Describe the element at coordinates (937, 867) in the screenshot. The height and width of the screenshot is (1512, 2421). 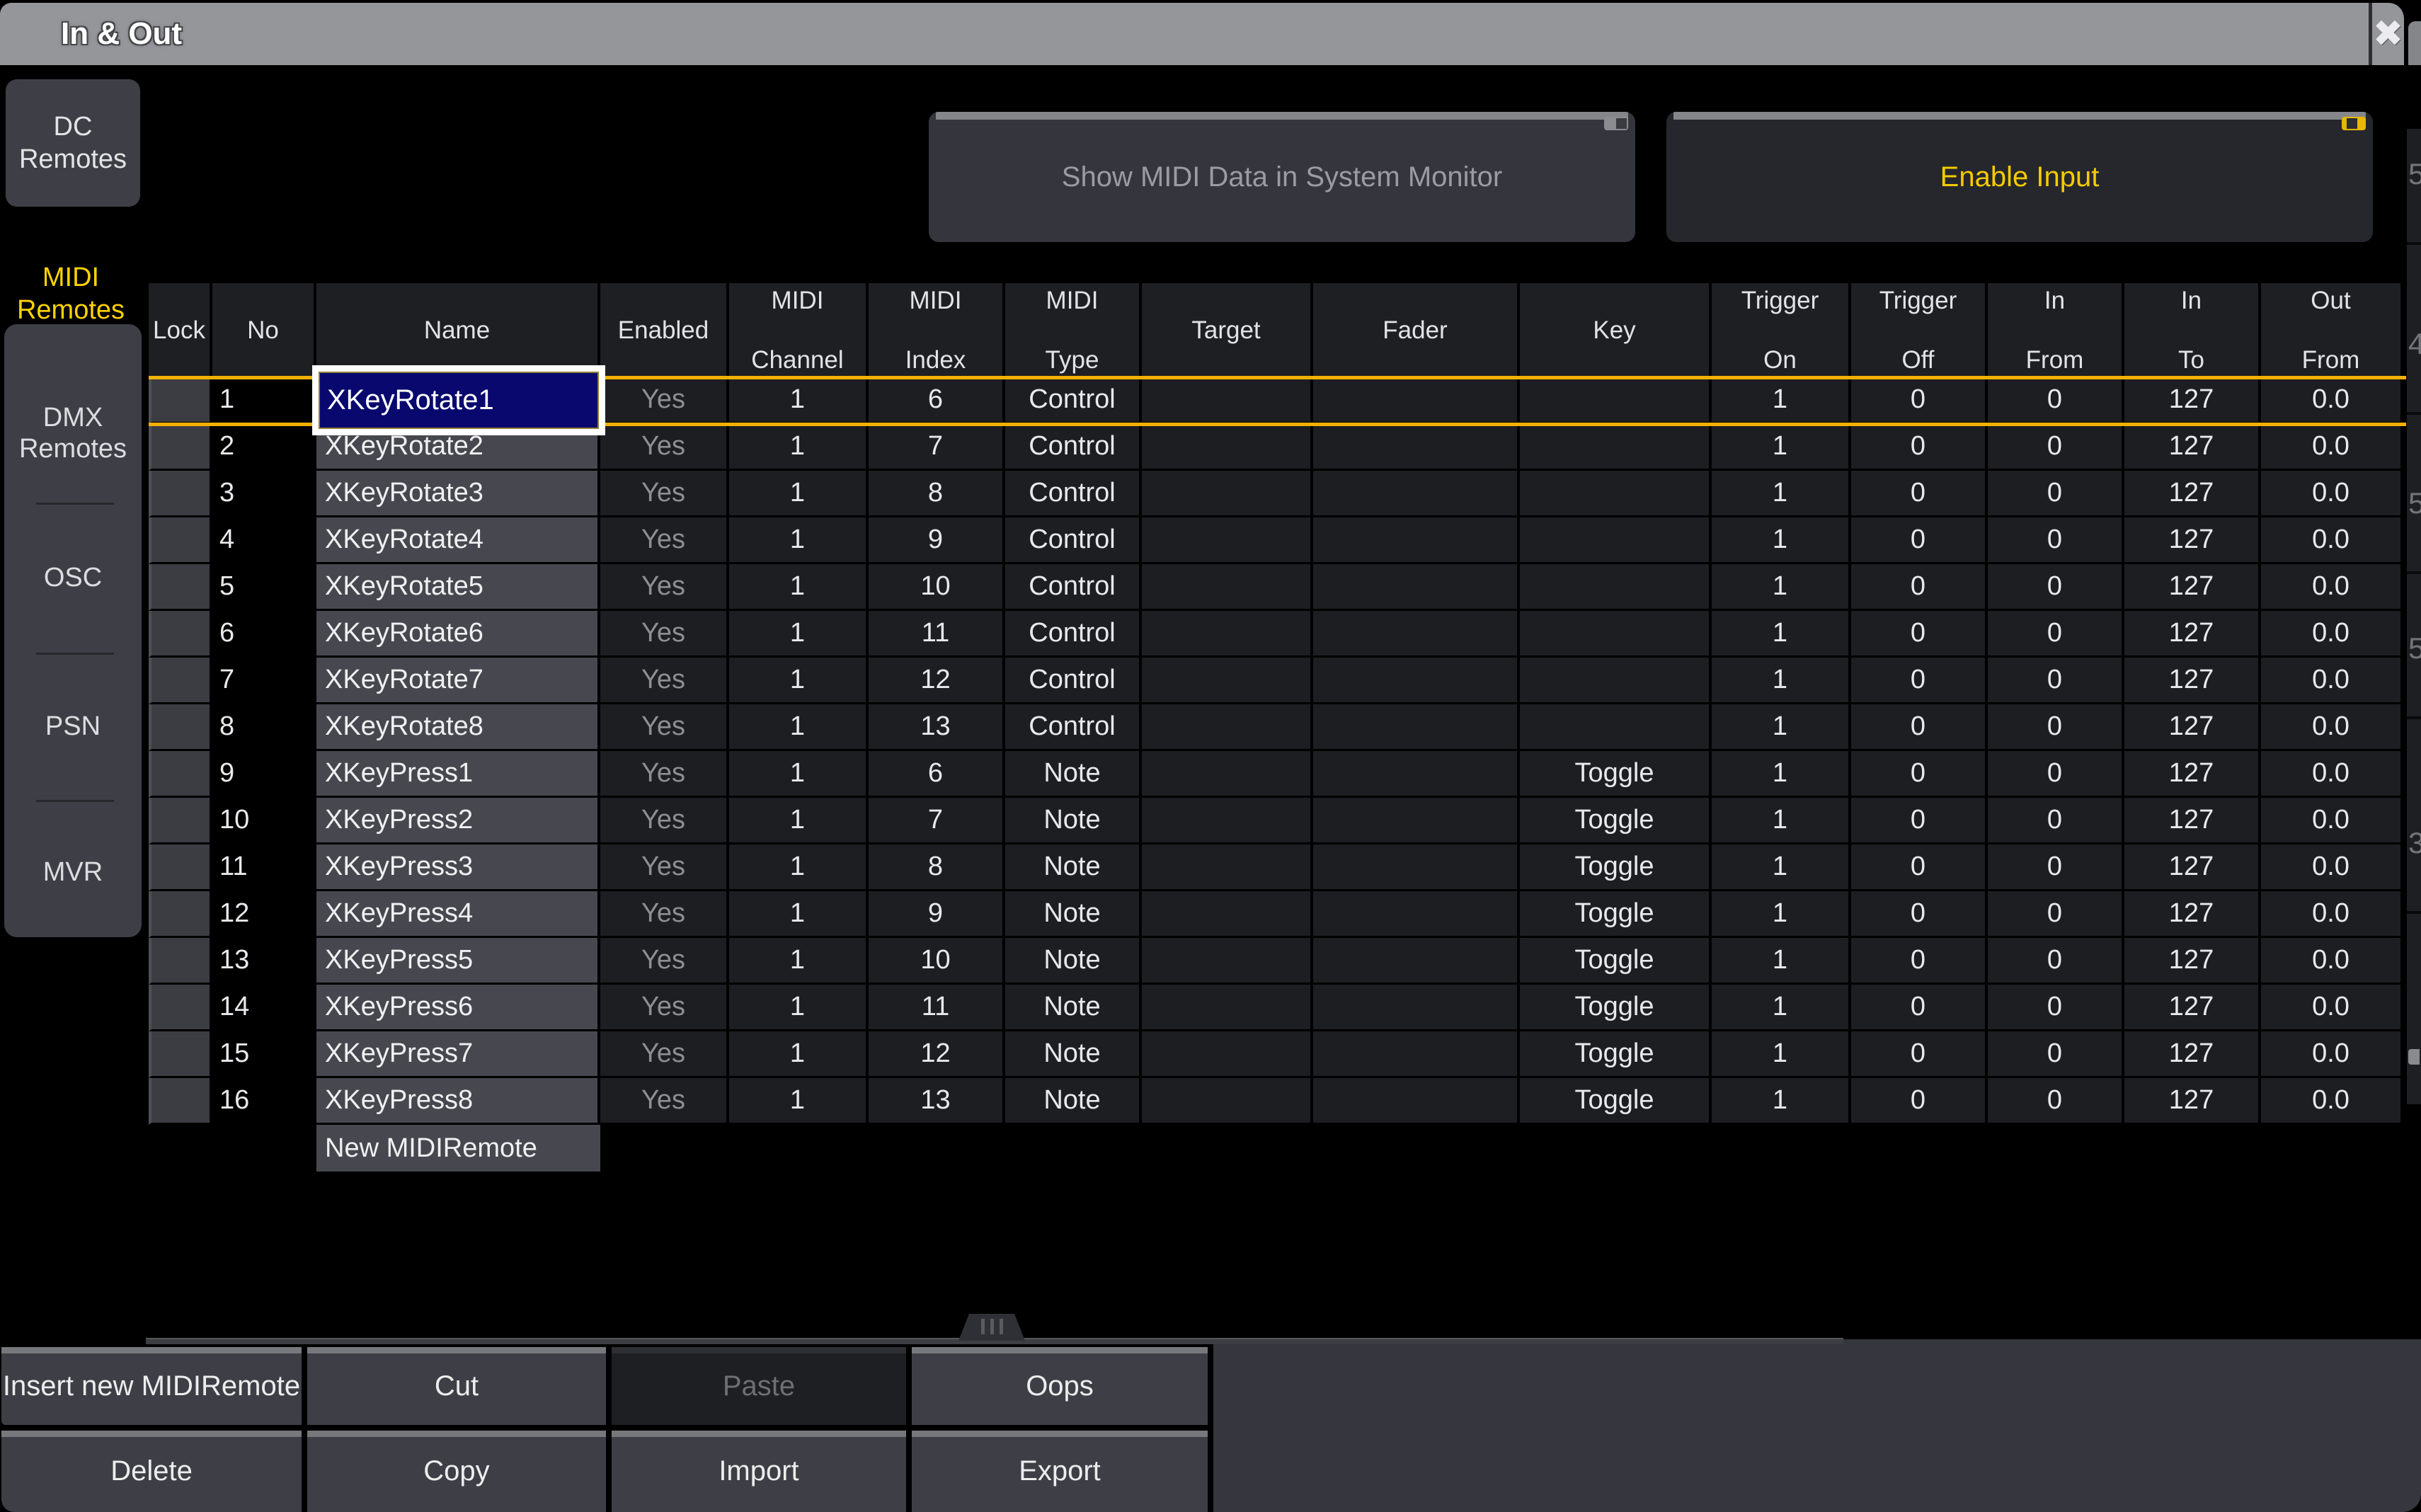
I see `cell-midi_index: 8` at that location.